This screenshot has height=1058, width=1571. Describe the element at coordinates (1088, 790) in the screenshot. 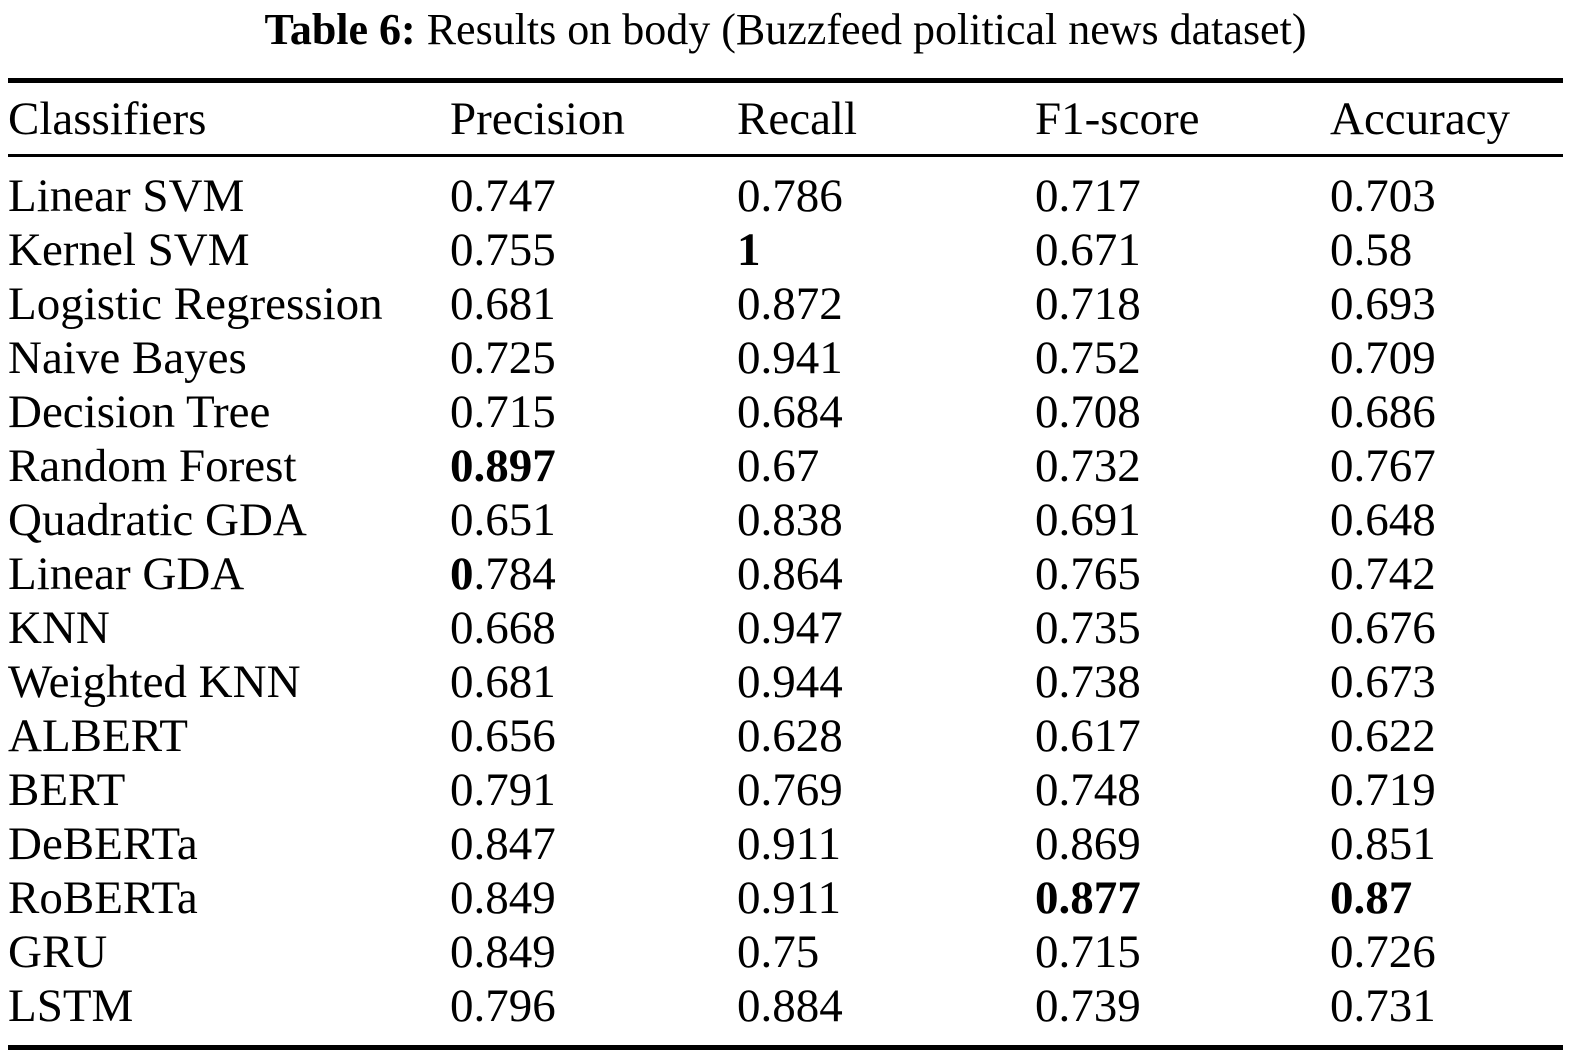

I see `f1-score-cell: 0.748` at that location.